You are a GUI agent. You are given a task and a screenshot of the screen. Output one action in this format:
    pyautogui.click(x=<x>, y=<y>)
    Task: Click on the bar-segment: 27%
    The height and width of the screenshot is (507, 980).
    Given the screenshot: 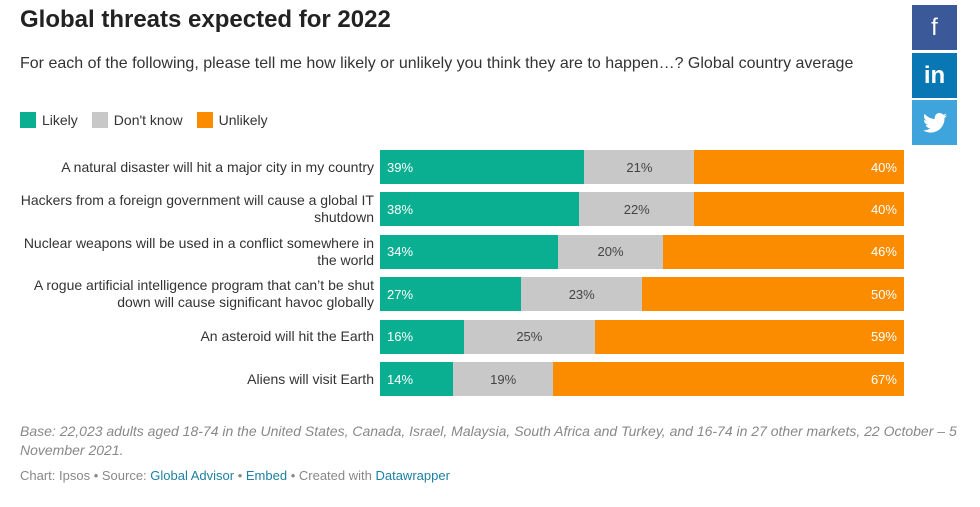 What is the action you would take?
    pyautogui.click(x=451, y=294)
    